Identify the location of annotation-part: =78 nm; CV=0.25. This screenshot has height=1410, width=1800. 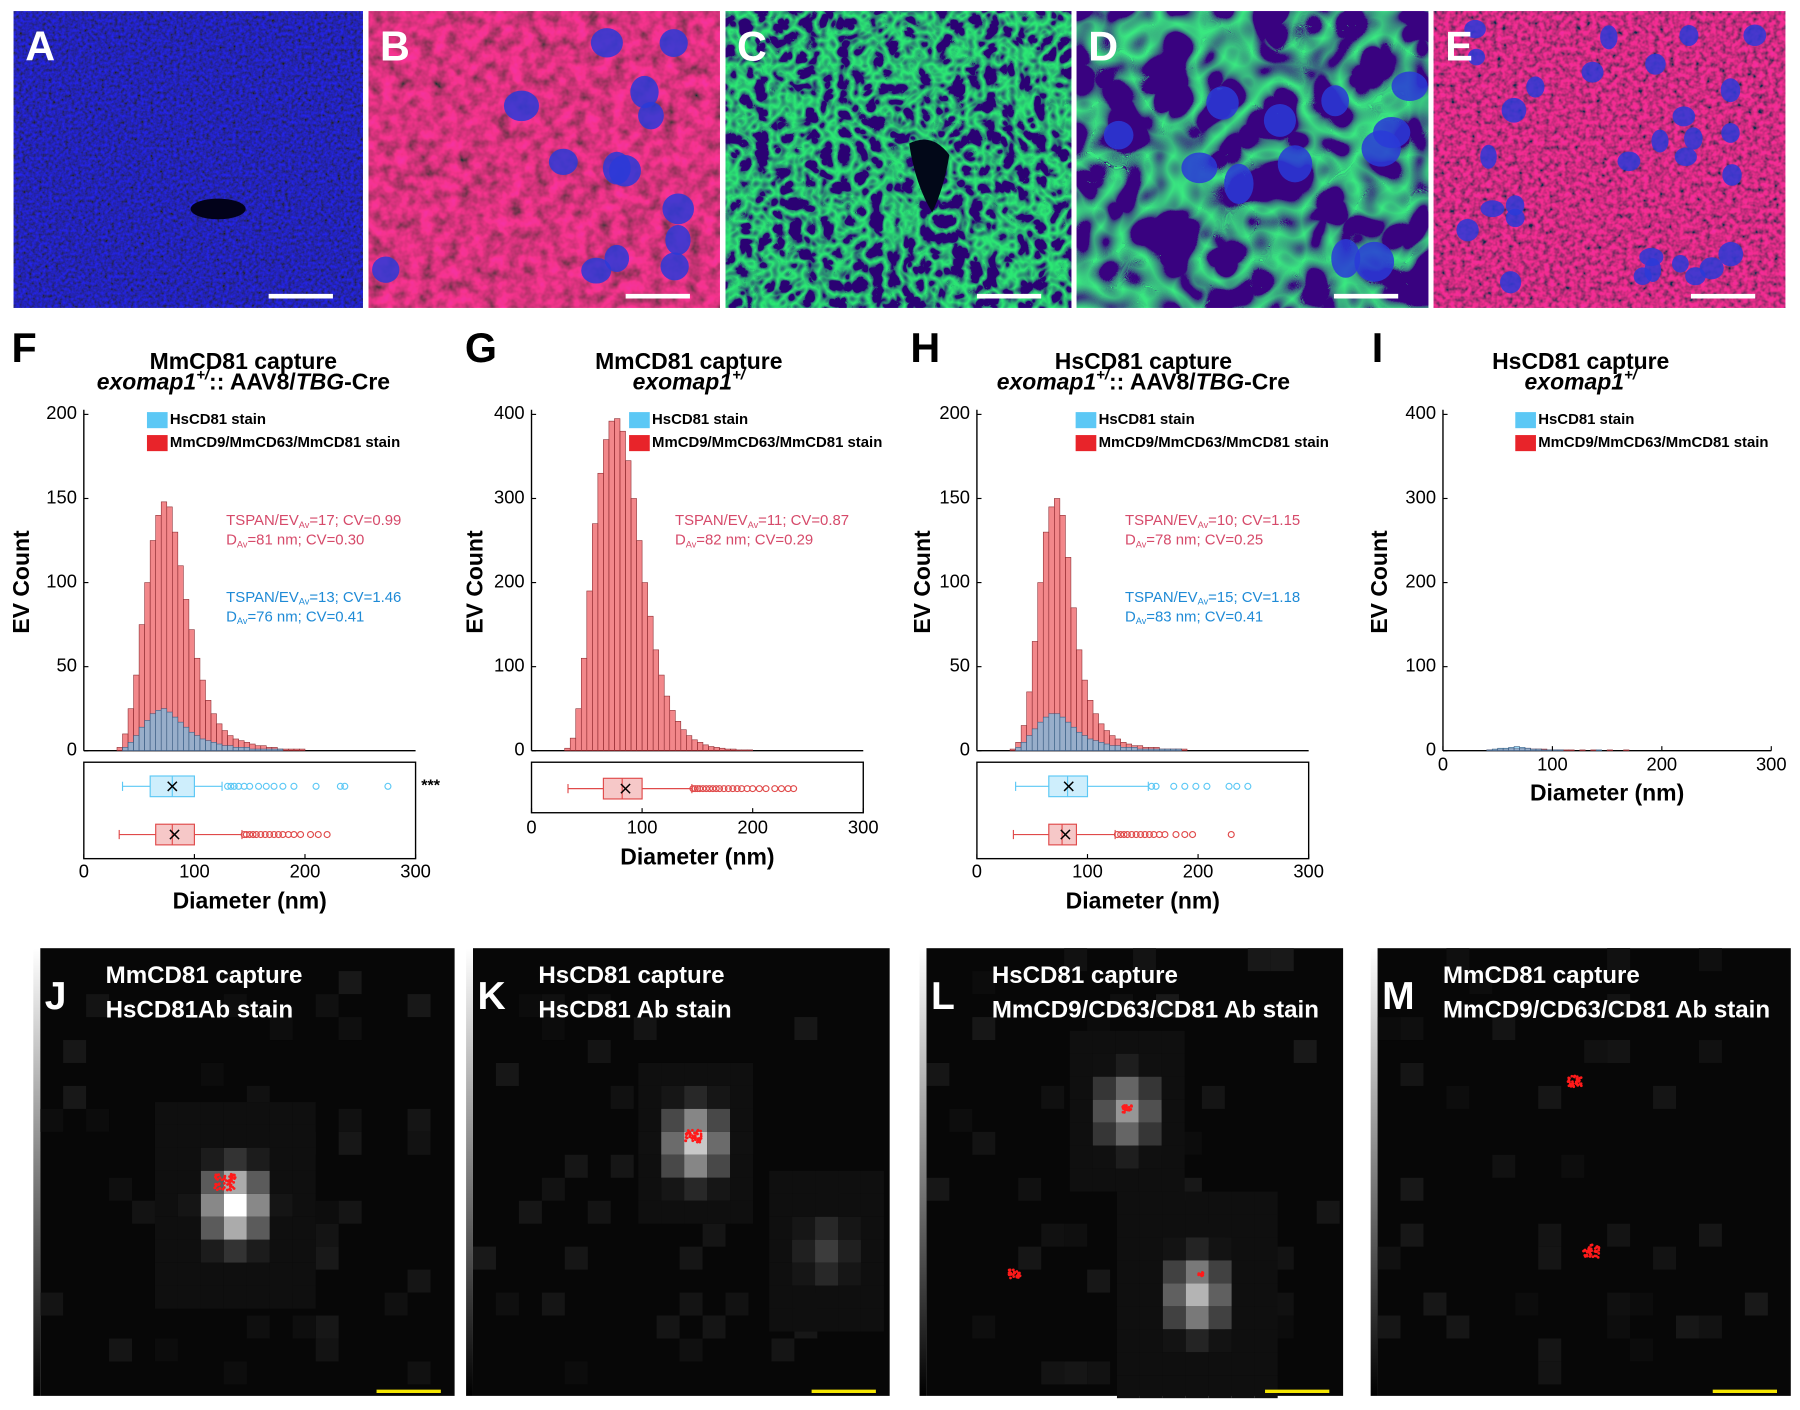
(1204, 540).